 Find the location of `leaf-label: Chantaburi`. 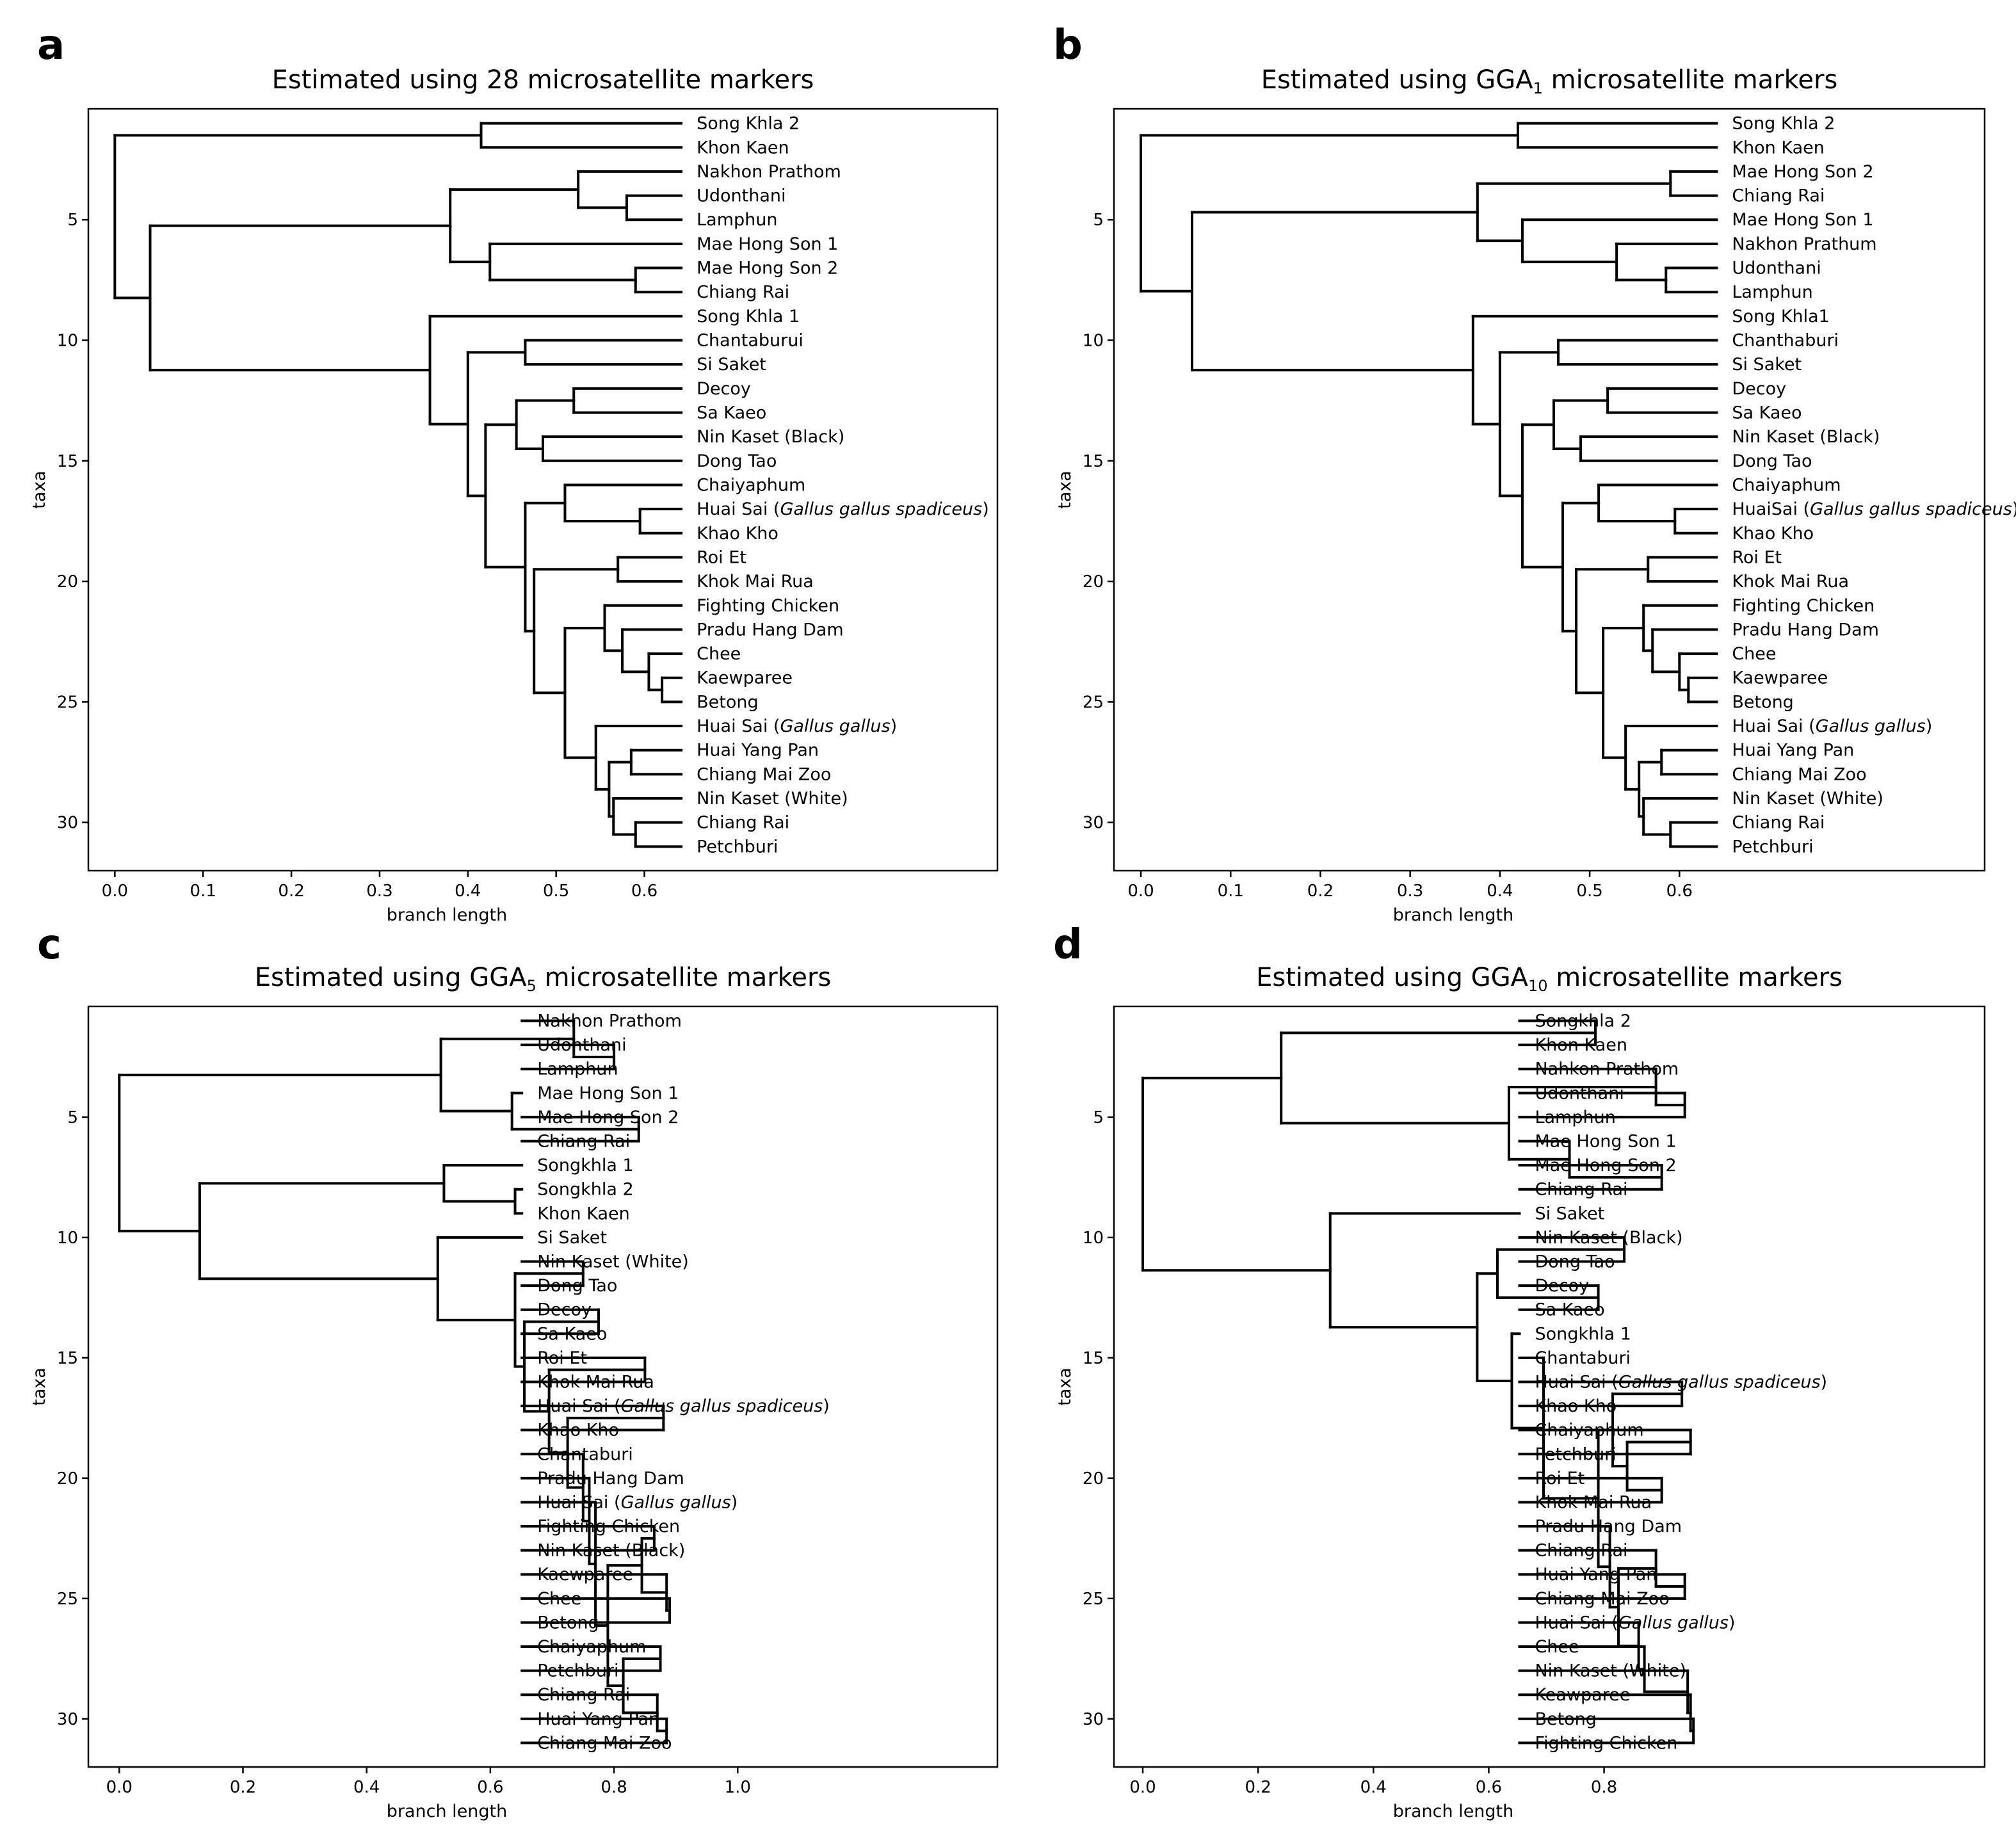

leaf-label: Chantaburi is located at coordinates (585, 1454).